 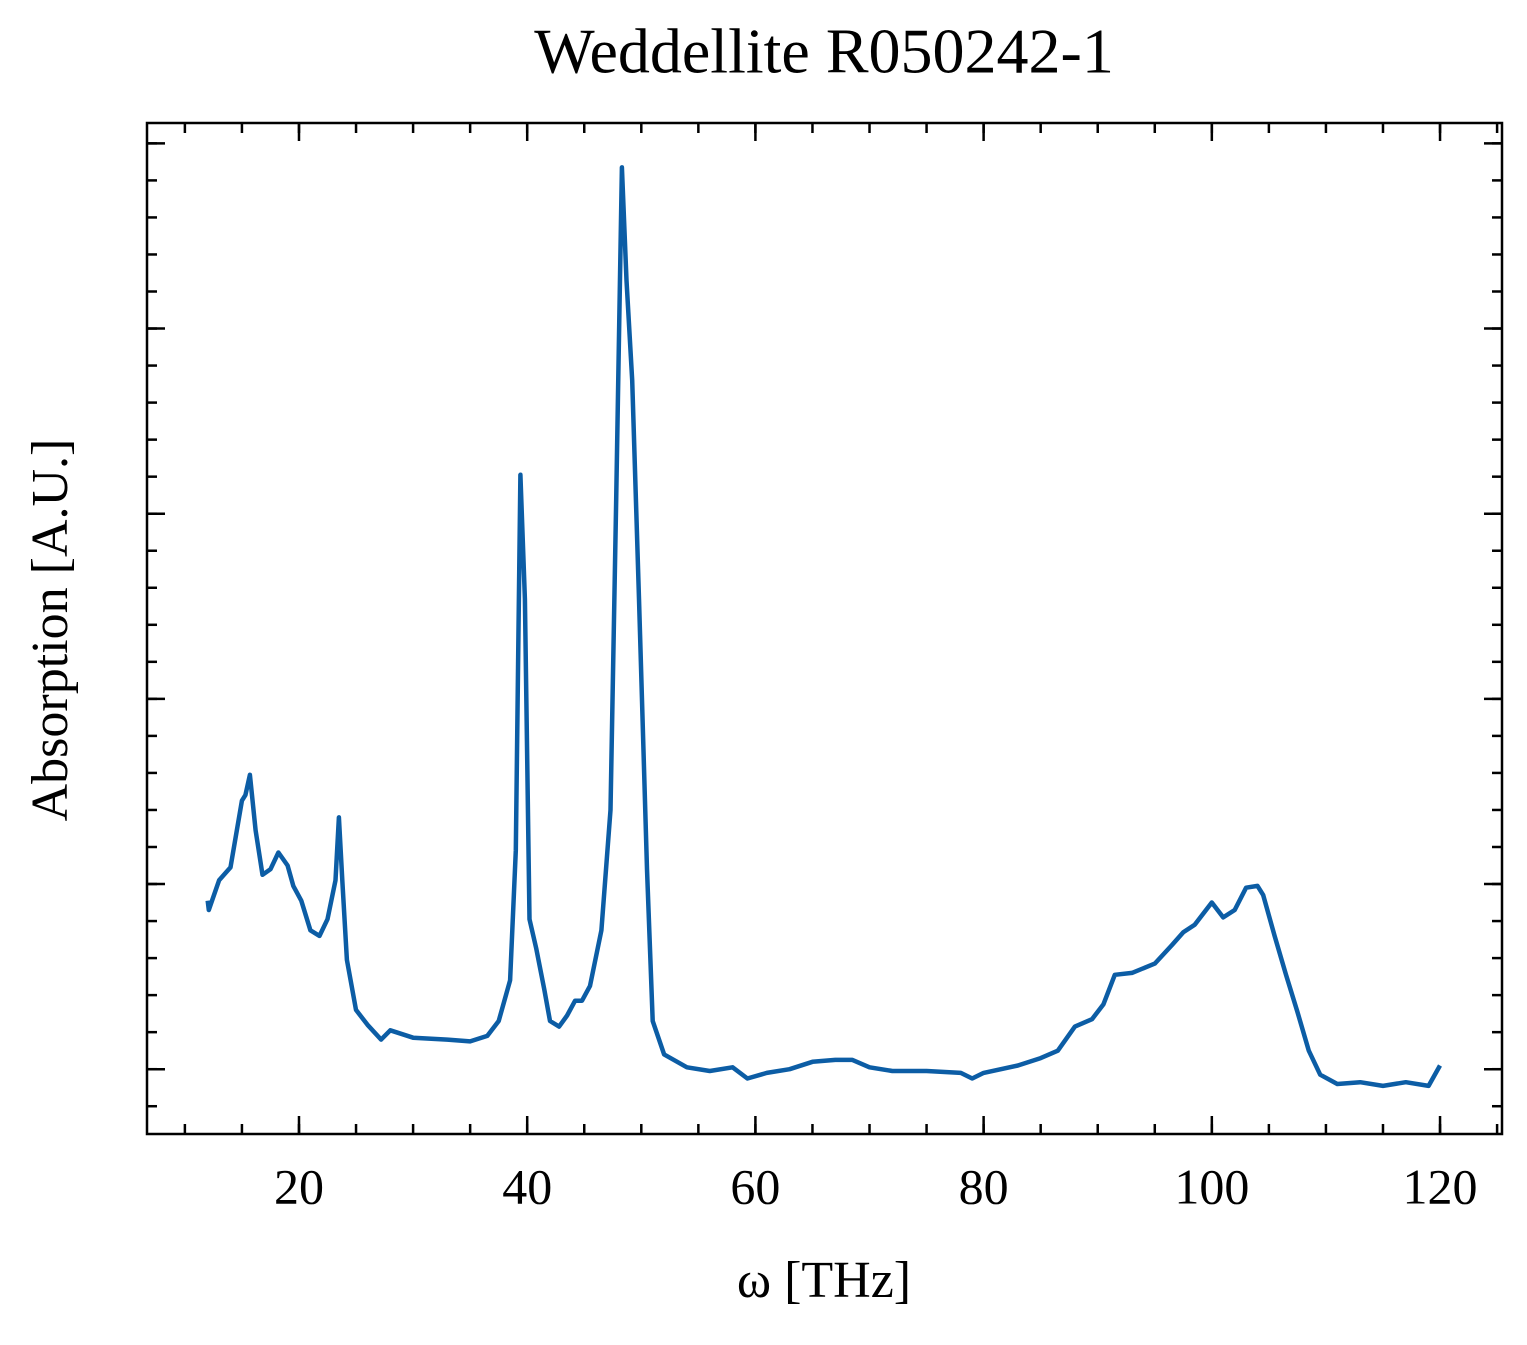 I want to click on x-tick-label: 40, so click(x=527, y=1186).